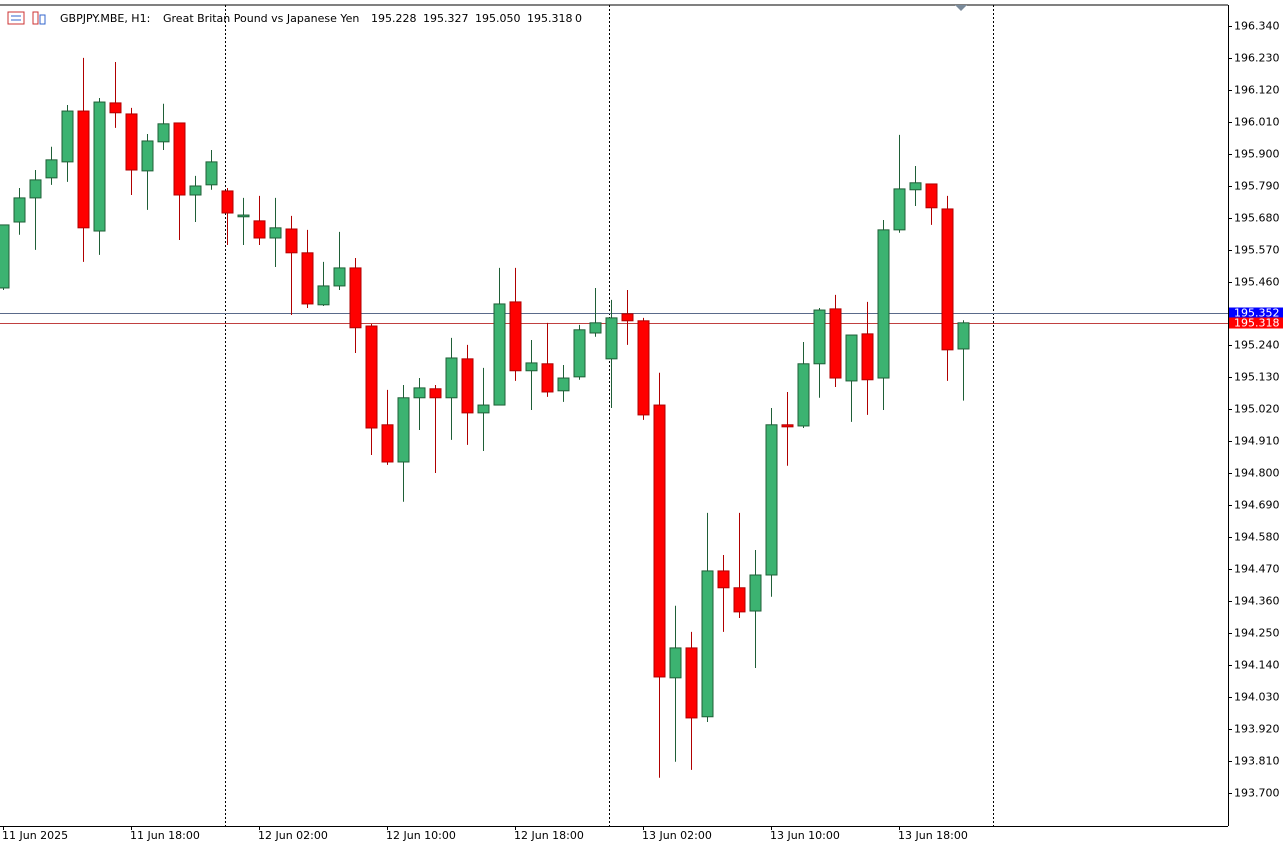  What do you see at coordinates (1257, 154) in the screenshot?
I see `y-tick-label: 195.900` at bounding box center [1257, 154].